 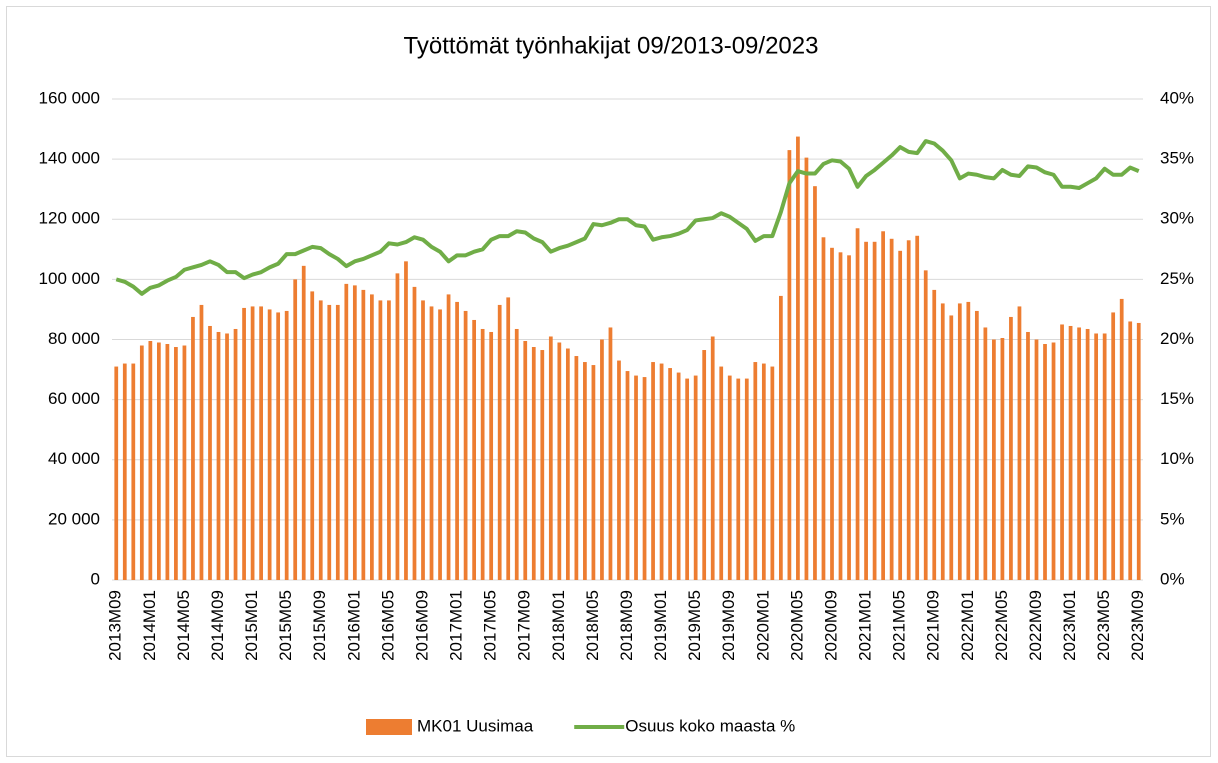 What do you see at coordinates (660, 625) in the screenshot?
I see `x-tick-label: 2019M01` at bounding box center [660, 625].